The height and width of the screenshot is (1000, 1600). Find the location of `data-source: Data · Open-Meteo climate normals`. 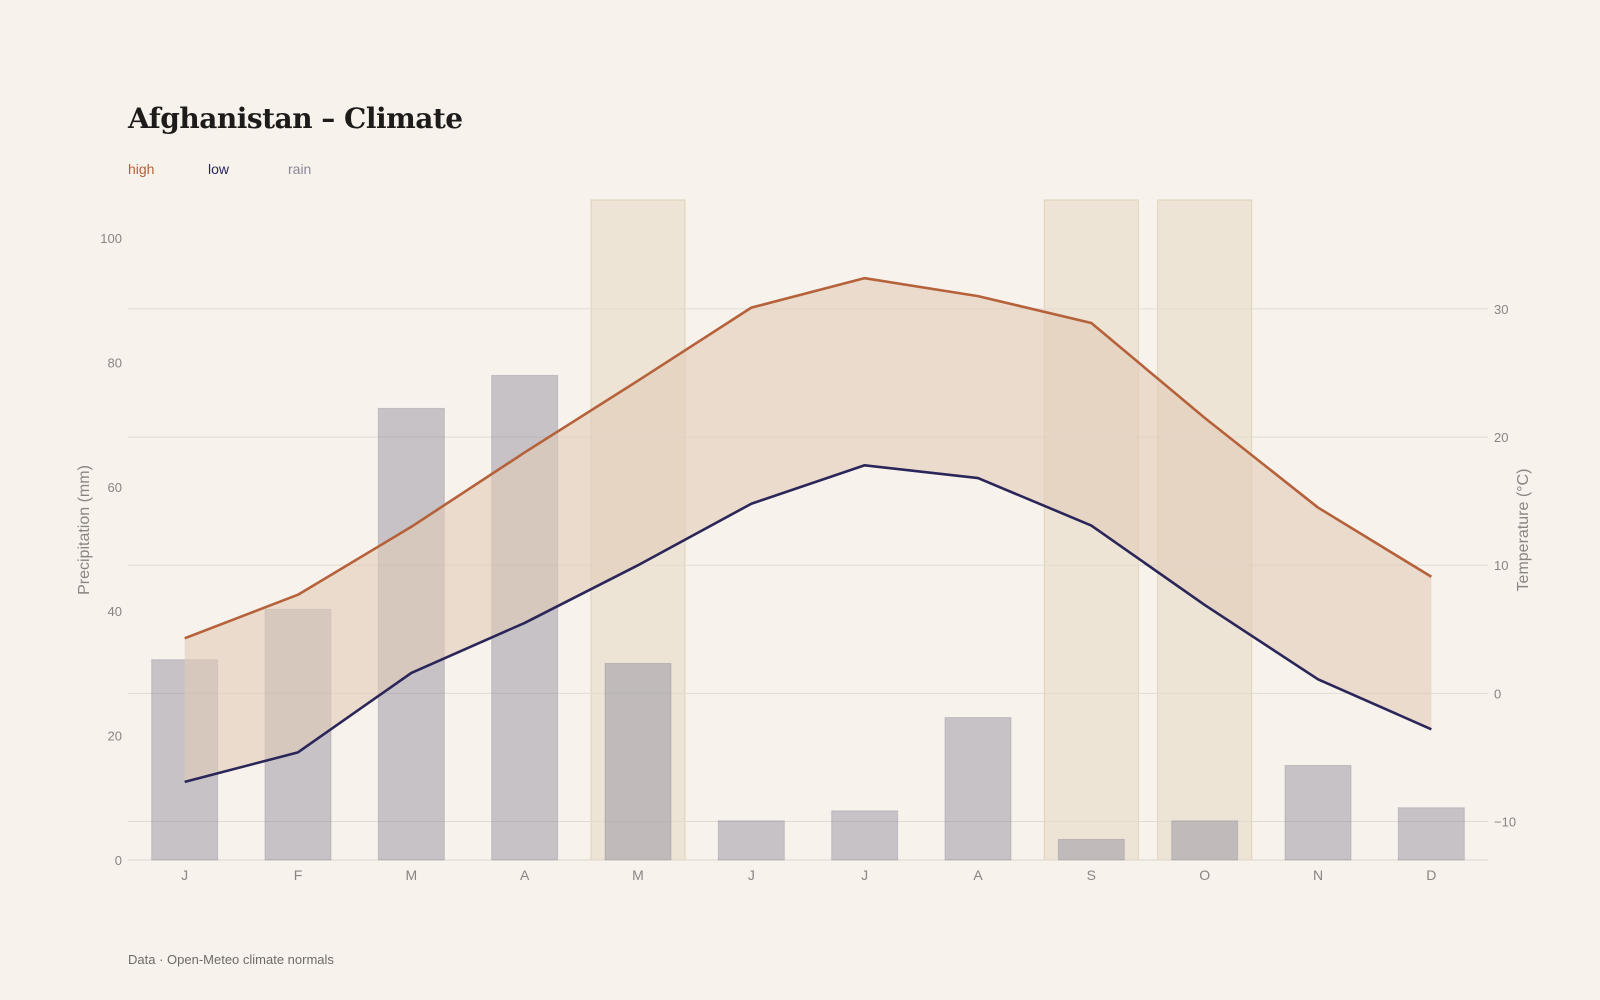

data-source: Data · Open-Meteo climate normals is located at coordinates (231, 959).